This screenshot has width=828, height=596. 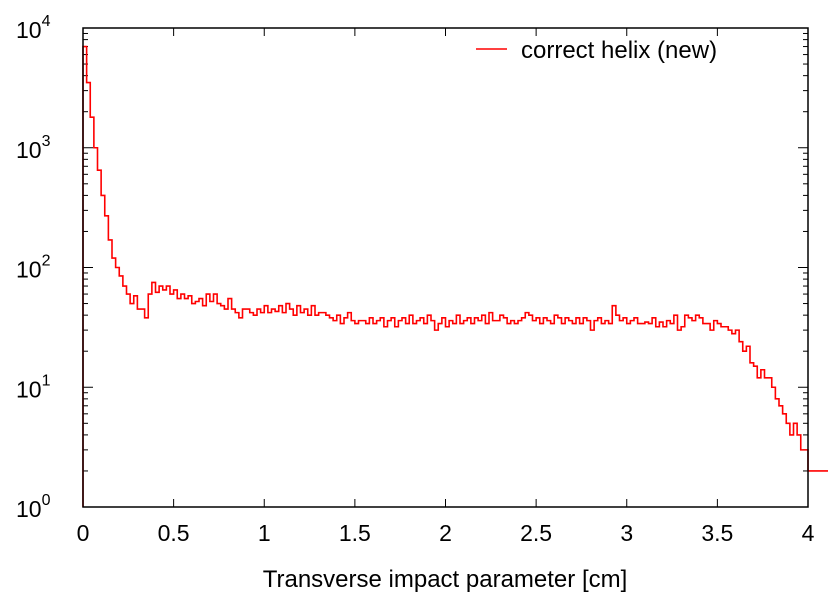 I want to click on legend: correct helix (new), so click(x=596, y=50).